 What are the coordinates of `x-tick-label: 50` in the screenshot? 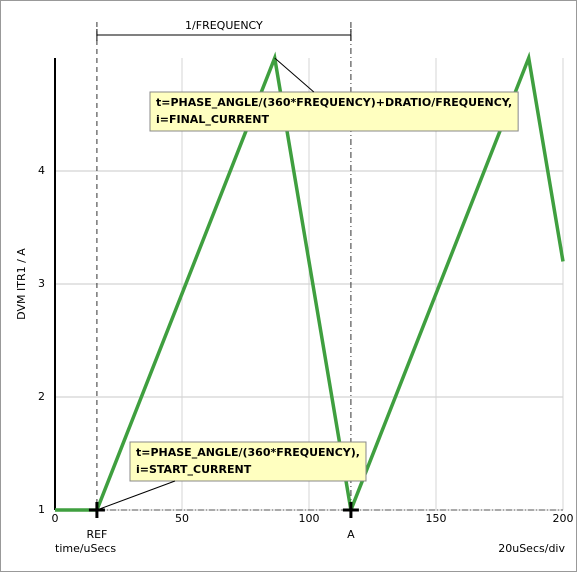 It's located at (182, 518).